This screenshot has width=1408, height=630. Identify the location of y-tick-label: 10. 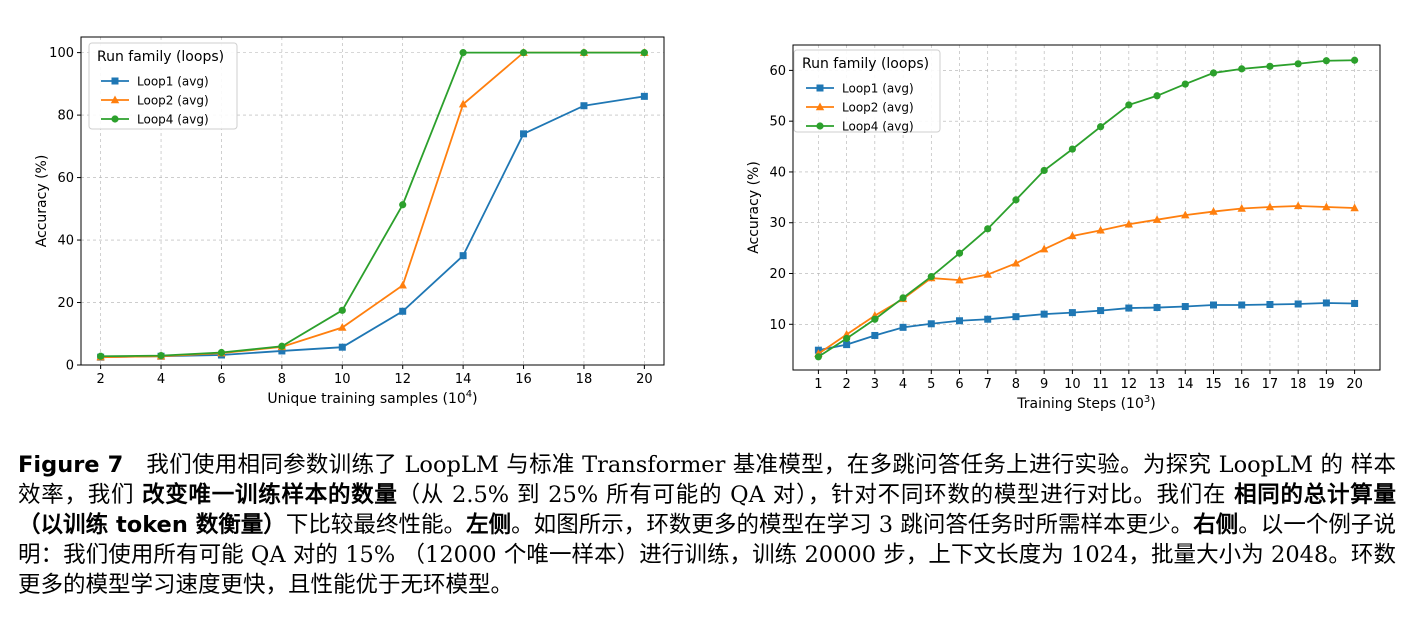
(777, 325).